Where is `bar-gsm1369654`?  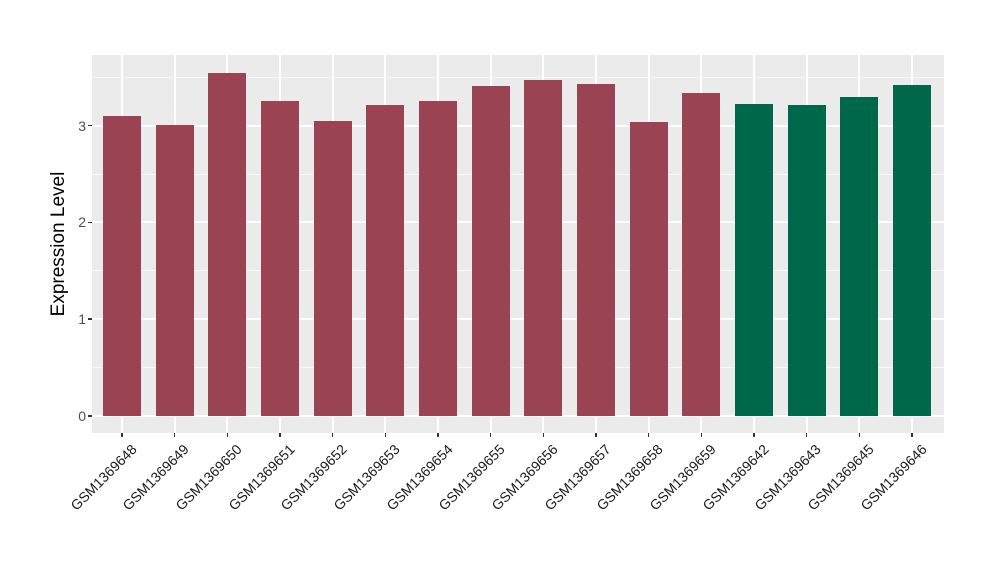
bar-gsm1369654 is located at coordinates (438, 258).